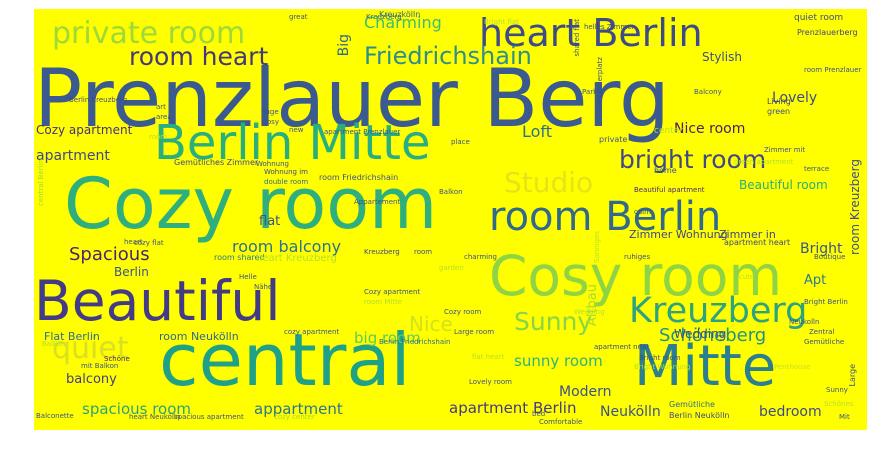 Image resolution: width=881 pixels, height=453 pixels. Describe the element at coordinates (852, 375) in the screenshot. I see `word-large-92: Large` at that location.